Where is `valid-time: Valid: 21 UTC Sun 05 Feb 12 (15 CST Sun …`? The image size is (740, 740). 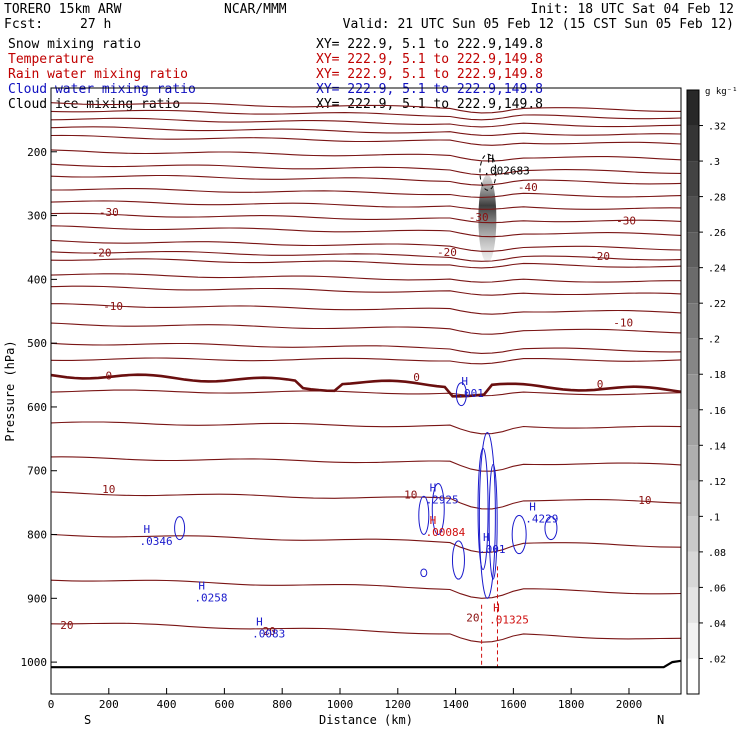
valid-time: Valid: 21 UTC Sun 05 Feb 12 (15 CST Sun … is located at coordinates (538, 24).